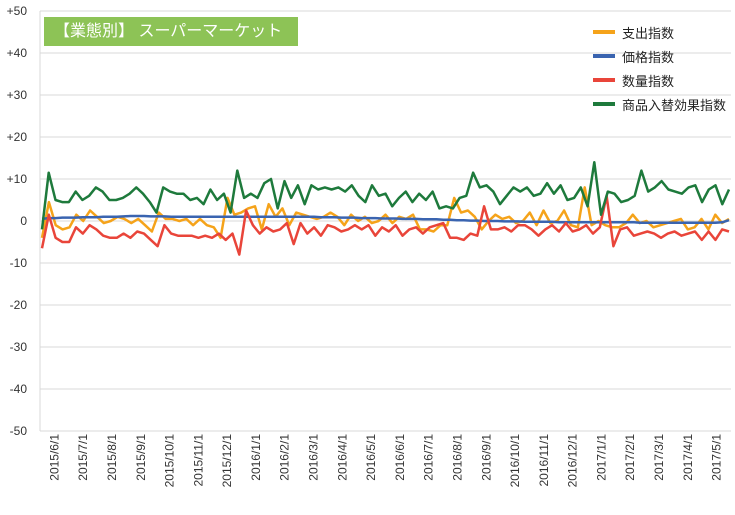  Describe the element at coordinates (573, 461) in the screenshot. I see `x-tick-label: 2016/12/1` at that location.